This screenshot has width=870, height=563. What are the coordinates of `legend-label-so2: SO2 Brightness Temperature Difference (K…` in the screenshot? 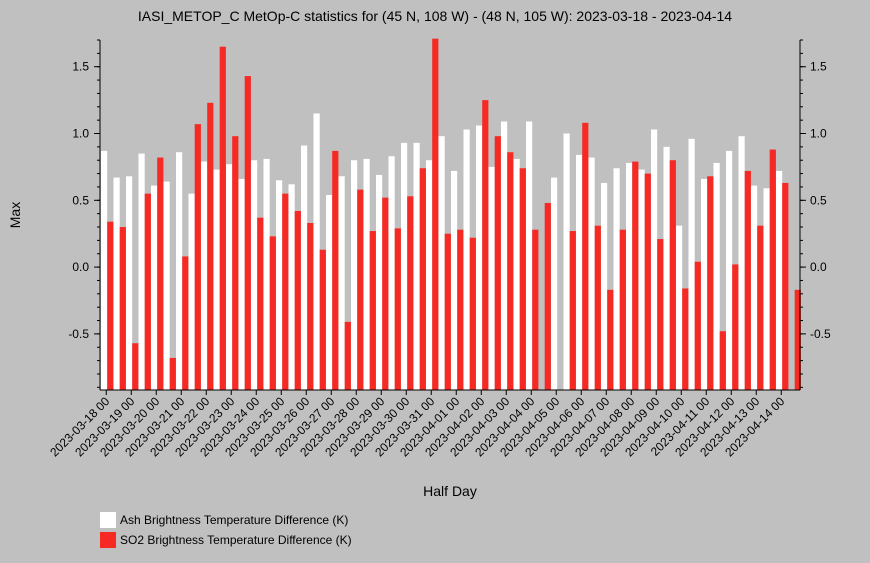 It's located at (236, 540).